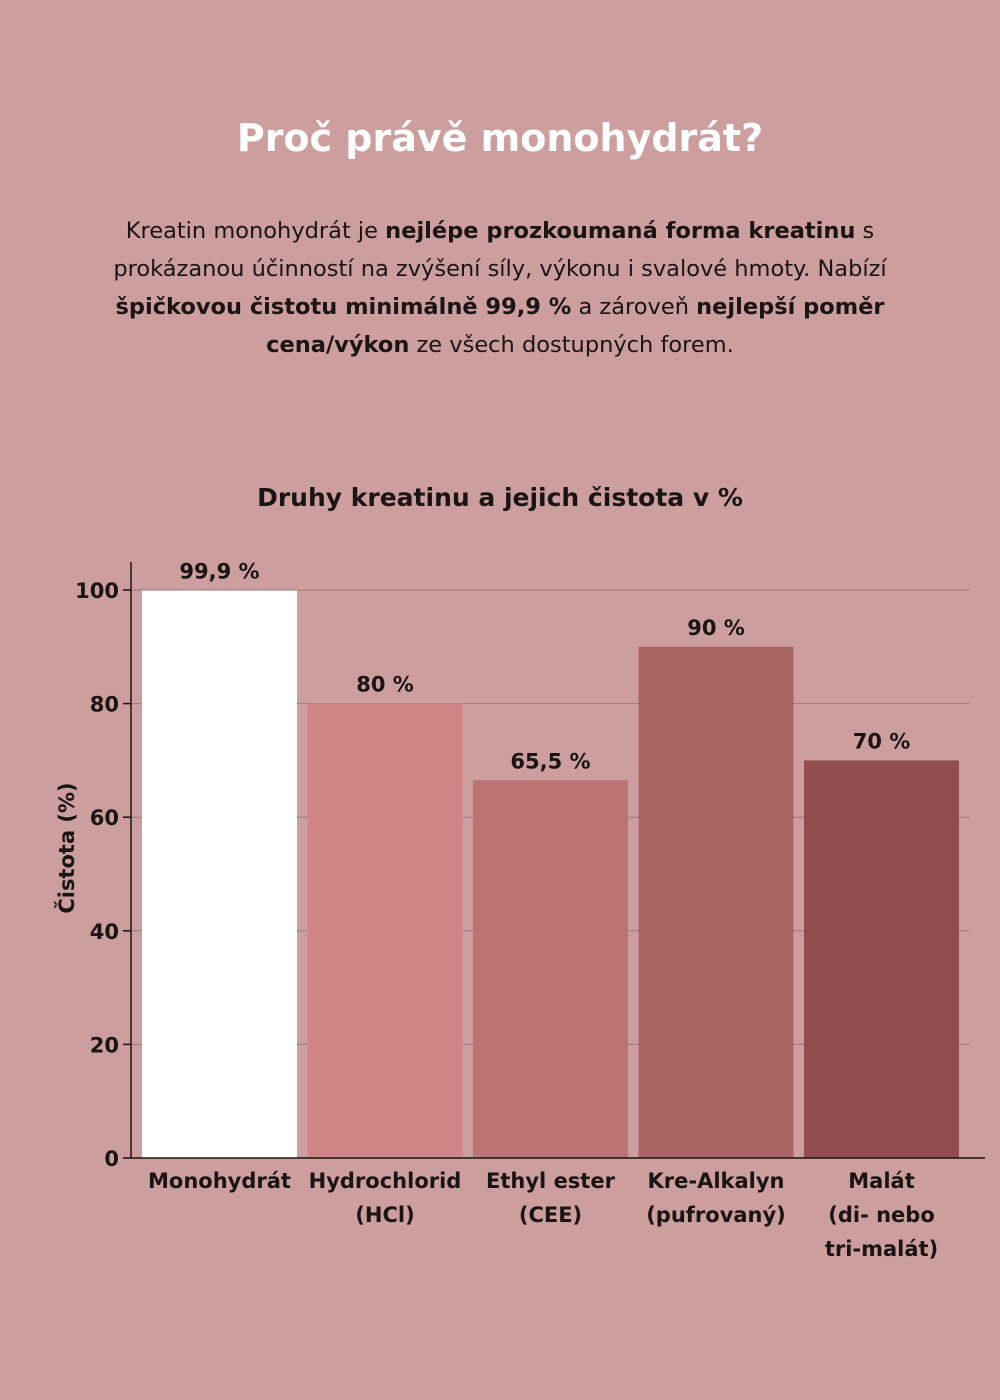 The width and height of the screenshot is (1000, 1400). I want to click on x-tick-label: (di- nebo, so click(881, 1215).